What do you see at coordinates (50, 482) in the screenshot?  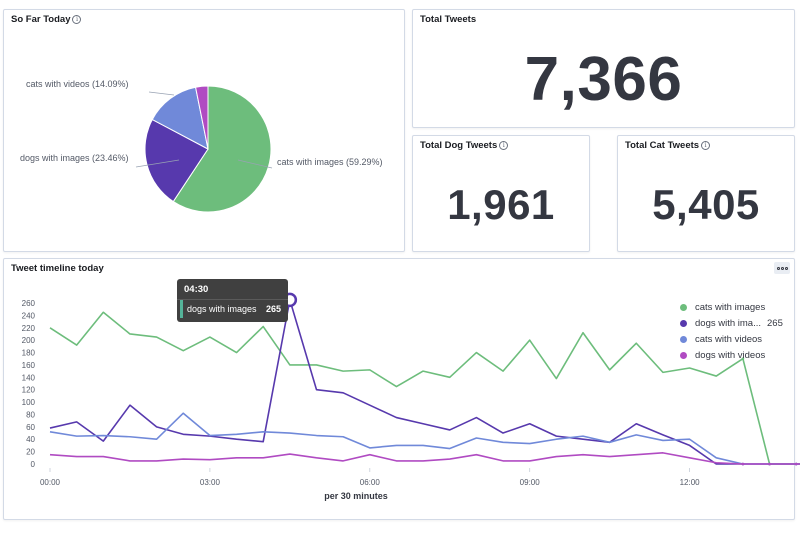 I see `x-tick-label: 00:00` at bounding box center [50, 482].